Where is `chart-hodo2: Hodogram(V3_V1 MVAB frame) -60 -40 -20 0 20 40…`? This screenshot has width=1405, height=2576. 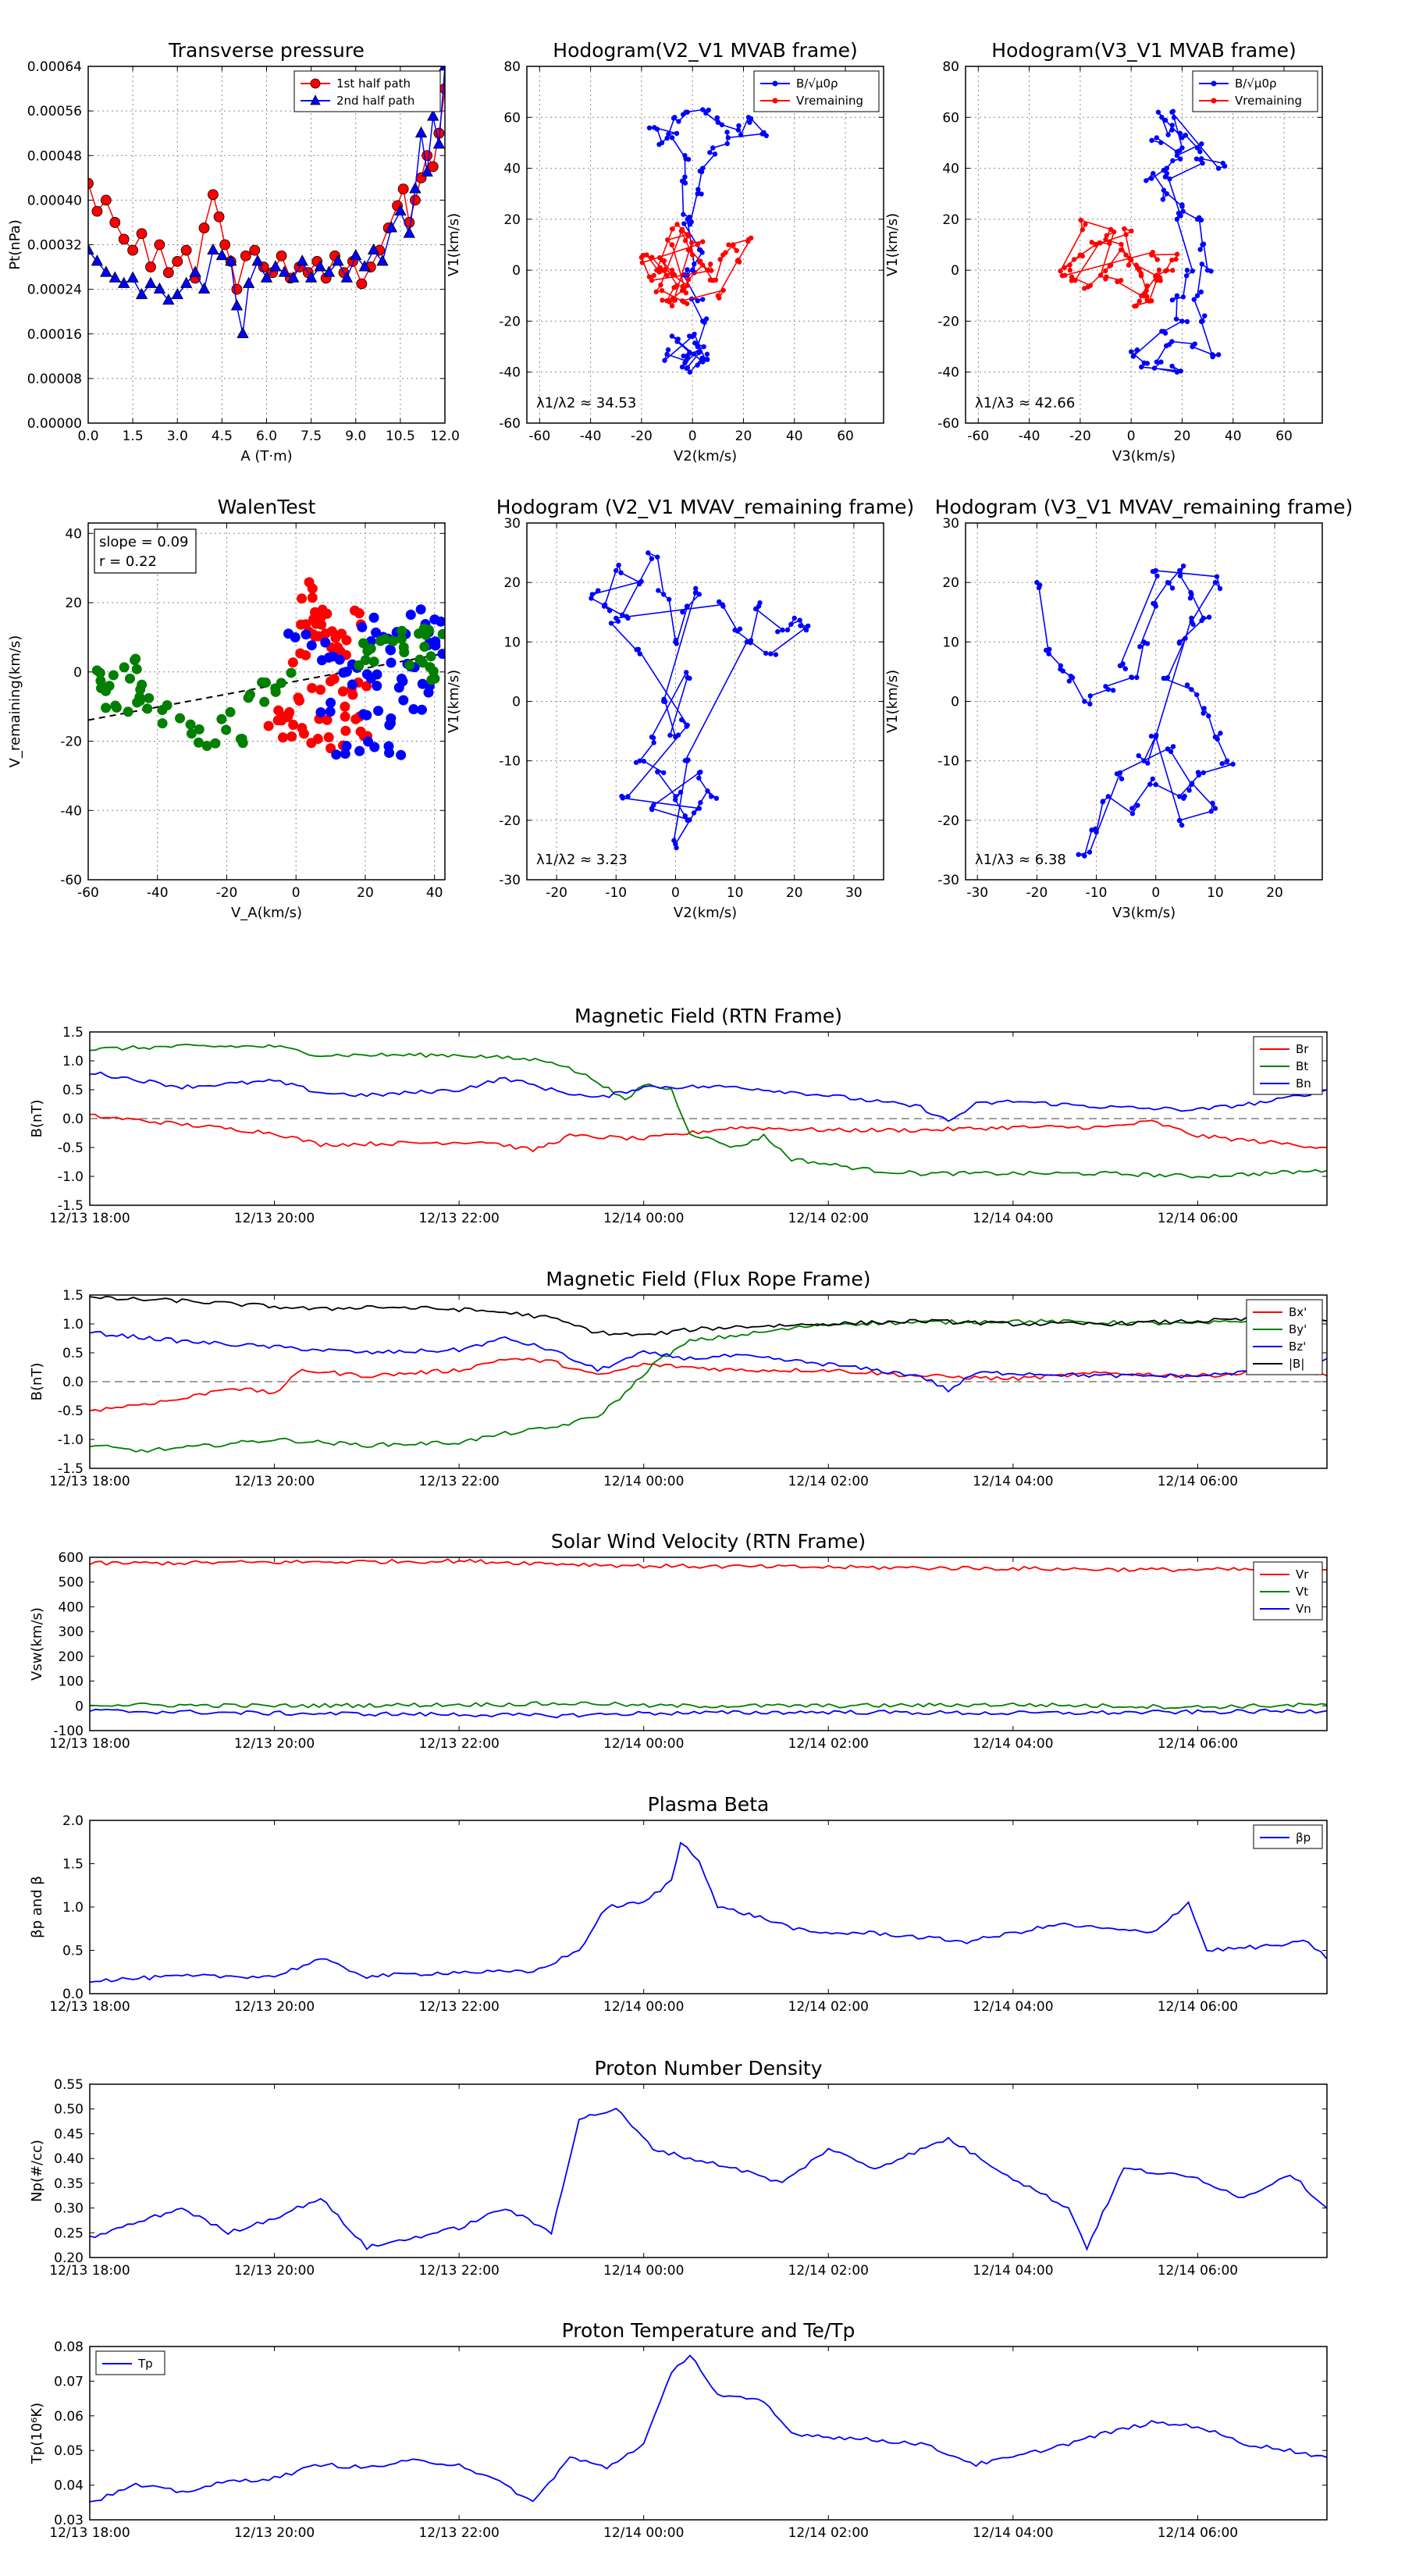
chart-hodo2: Hodogram(V3_V1 MVAB frame) -60 -40 -20 0 20 40… is located at coordinates (1103, 251).